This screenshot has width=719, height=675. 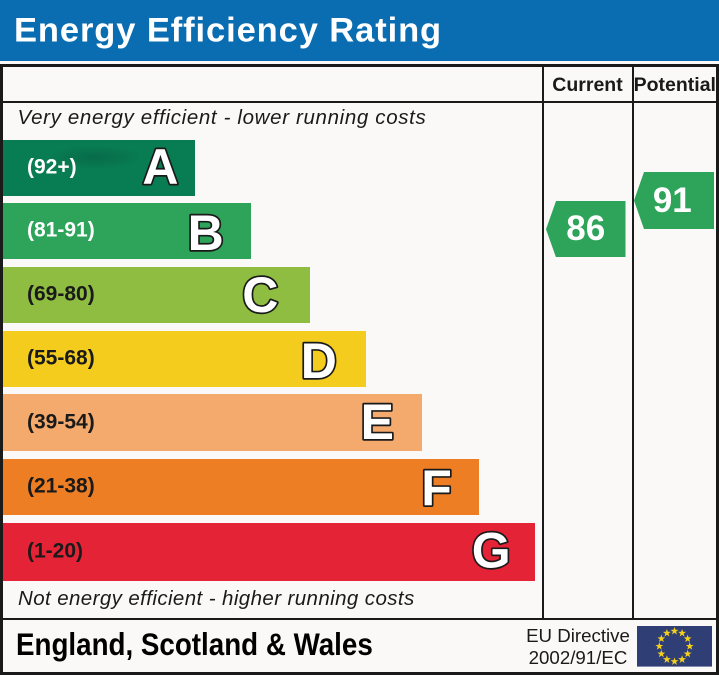 I want to click on svg-text: E, so click(x=377, y=422).